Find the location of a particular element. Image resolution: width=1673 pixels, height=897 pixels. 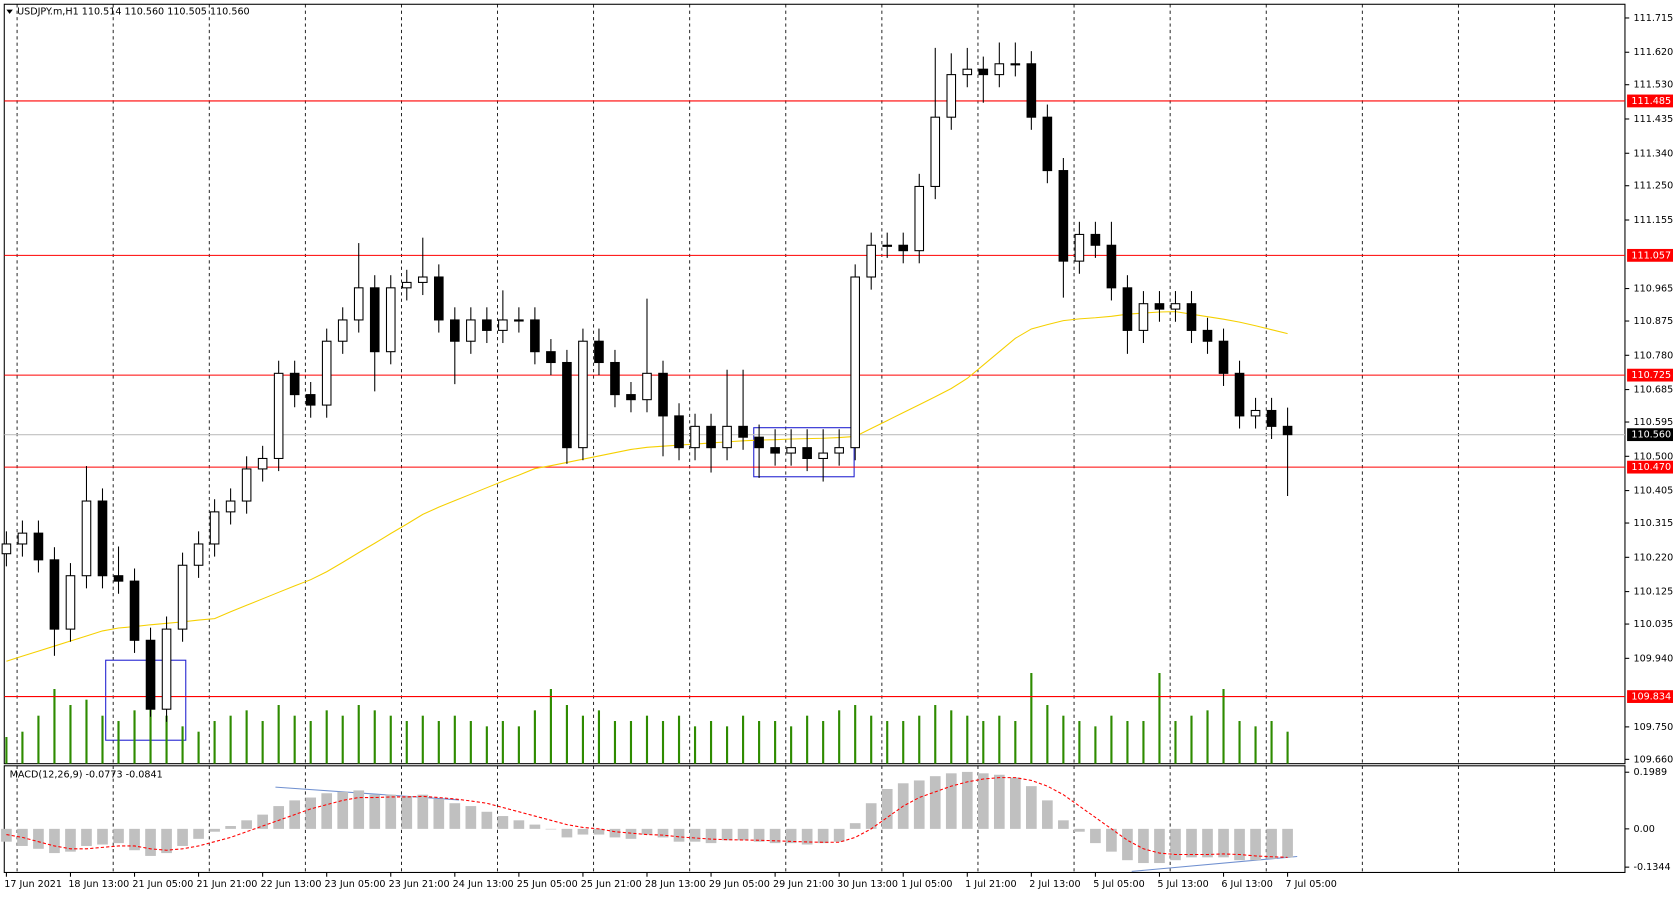

level-tag is located at coordinates (1650, 255).